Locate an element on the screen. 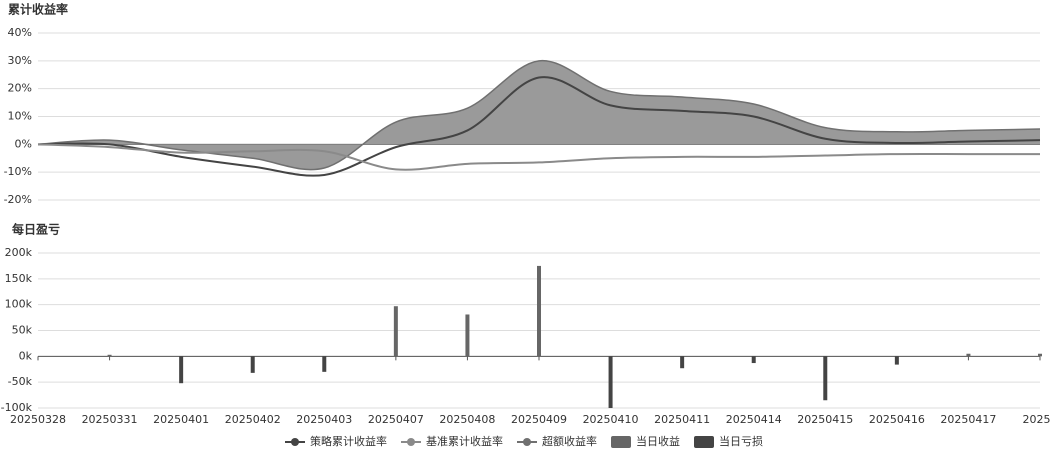  x-tick-label: 20250407 is located at coordinates (396, 419).